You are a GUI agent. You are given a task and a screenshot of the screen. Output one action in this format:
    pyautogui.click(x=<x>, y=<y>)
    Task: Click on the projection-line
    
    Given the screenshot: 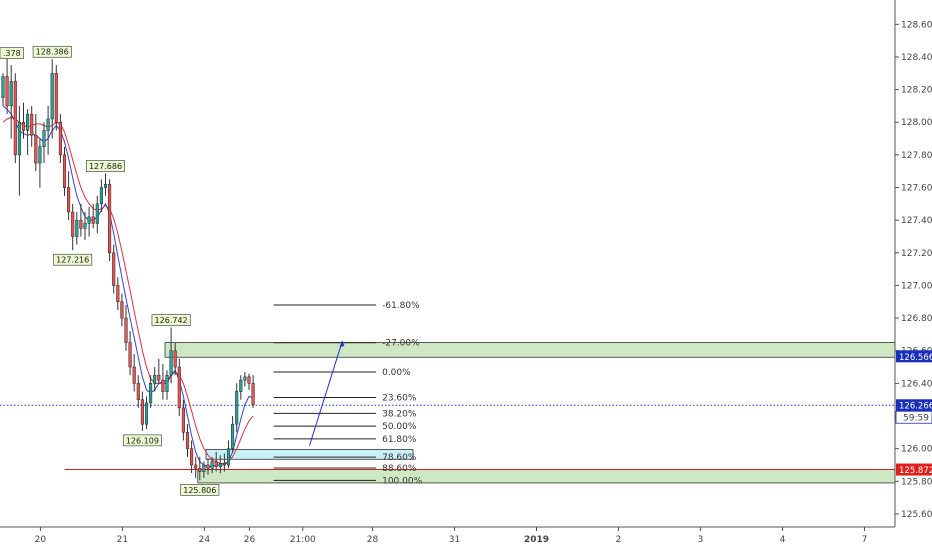 What is the action you would take?
    pyautogui.click(x=326, y=393)
    